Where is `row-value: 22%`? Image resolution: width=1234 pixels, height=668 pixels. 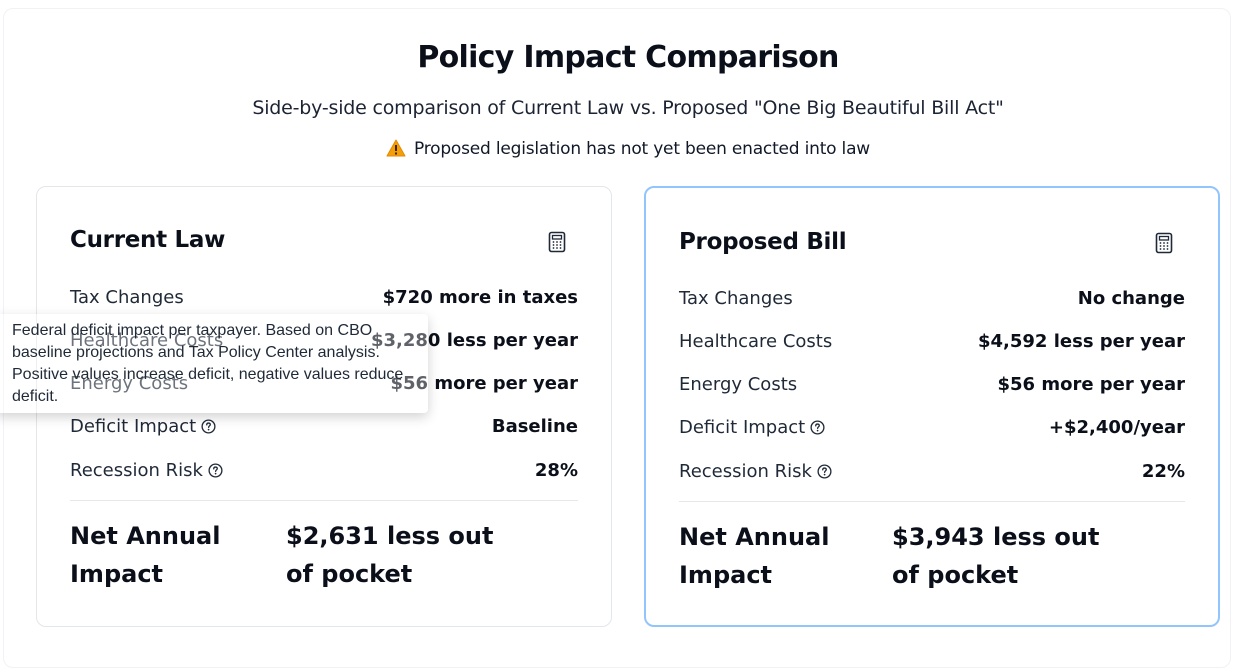
row-value: 22% is located at coordinates (1163, 471).